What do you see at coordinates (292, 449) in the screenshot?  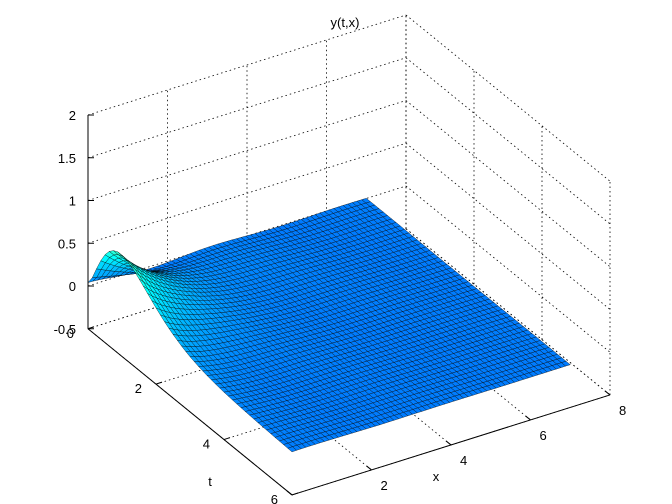 I see `surface-patch` at bounding box center [292, 449].